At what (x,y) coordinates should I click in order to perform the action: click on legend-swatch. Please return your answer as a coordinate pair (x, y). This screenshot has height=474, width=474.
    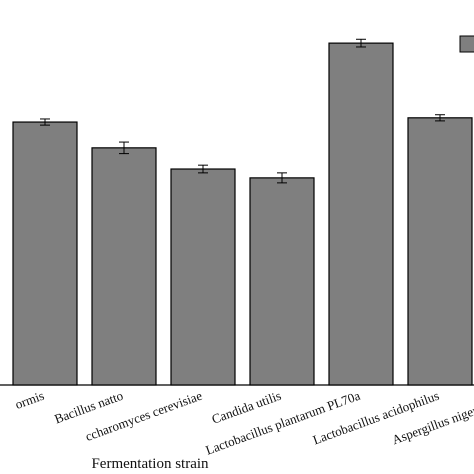
    Looking at the image, I should click on (466, 44).